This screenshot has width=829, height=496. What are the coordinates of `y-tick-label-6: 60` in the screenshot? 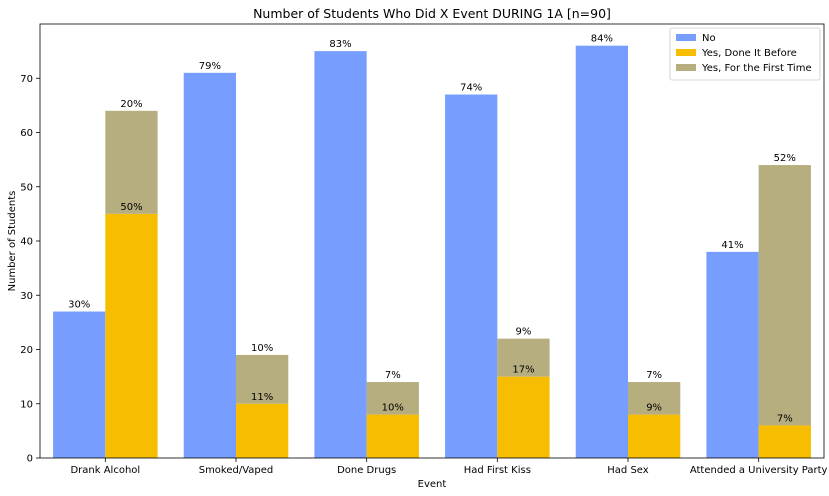 It's located at (26, 133).